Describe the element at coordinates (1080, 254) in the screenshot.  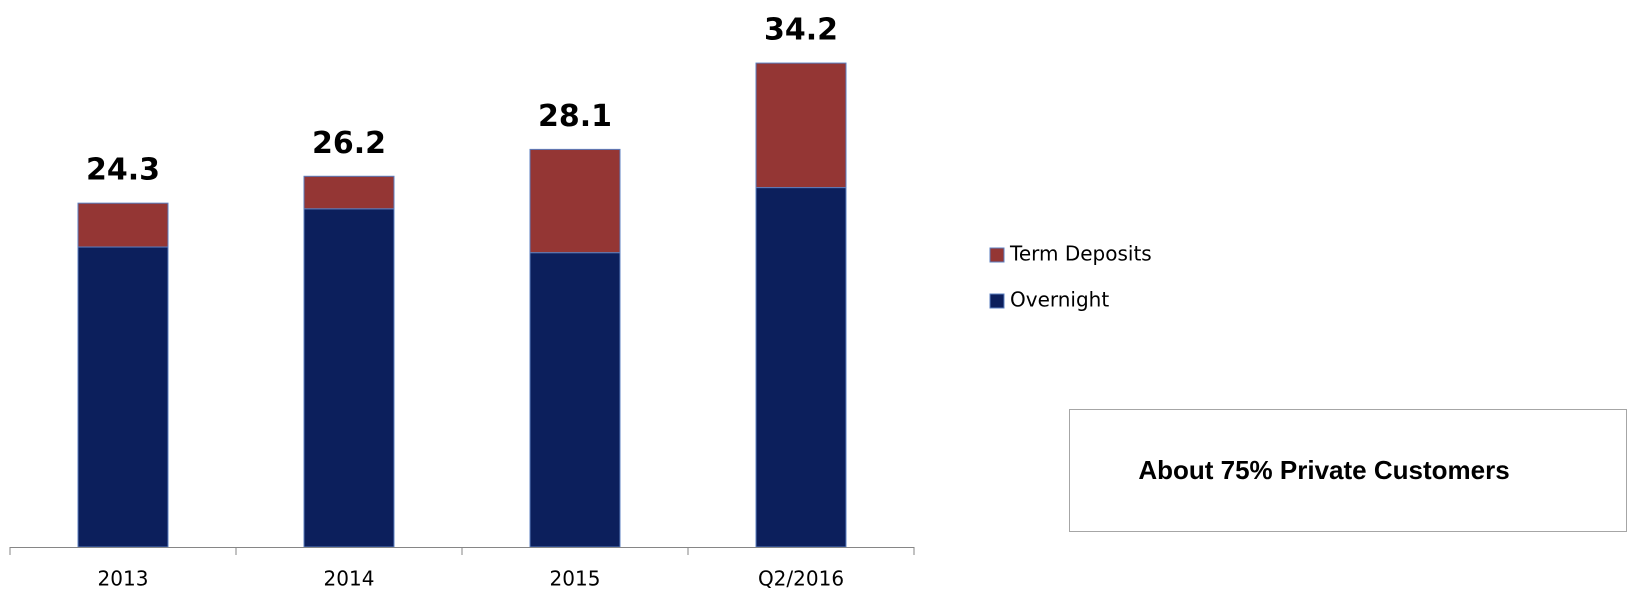
I see `legend-label: Term Deposits` at that location.